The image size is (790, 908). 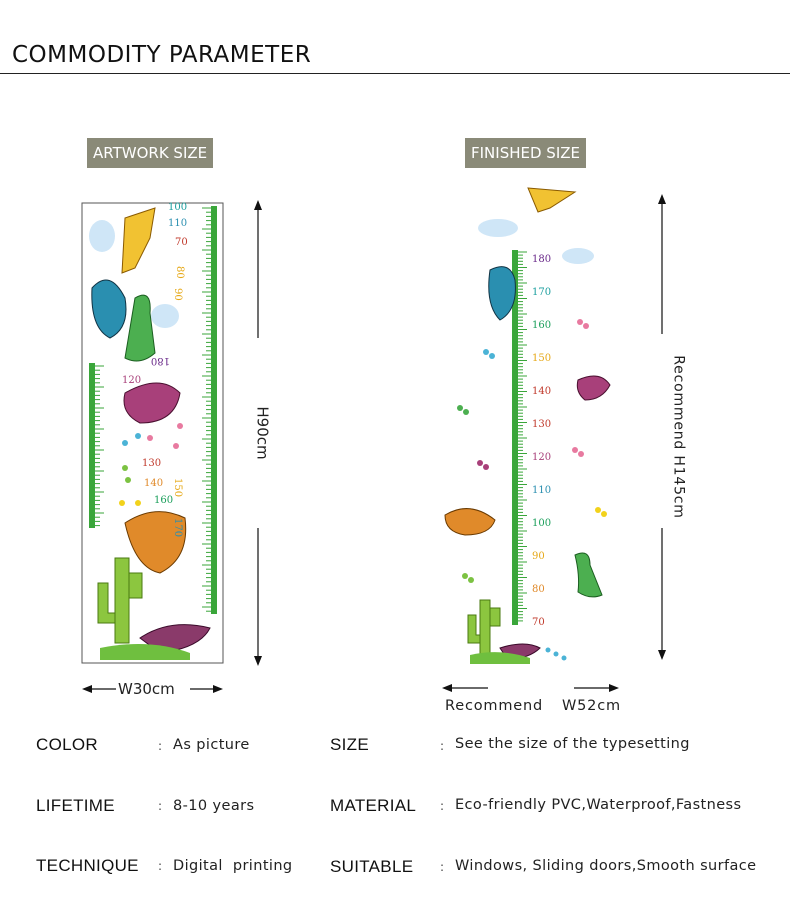 I want to click on artwork-ruler-right, so click(x=214, y=410).